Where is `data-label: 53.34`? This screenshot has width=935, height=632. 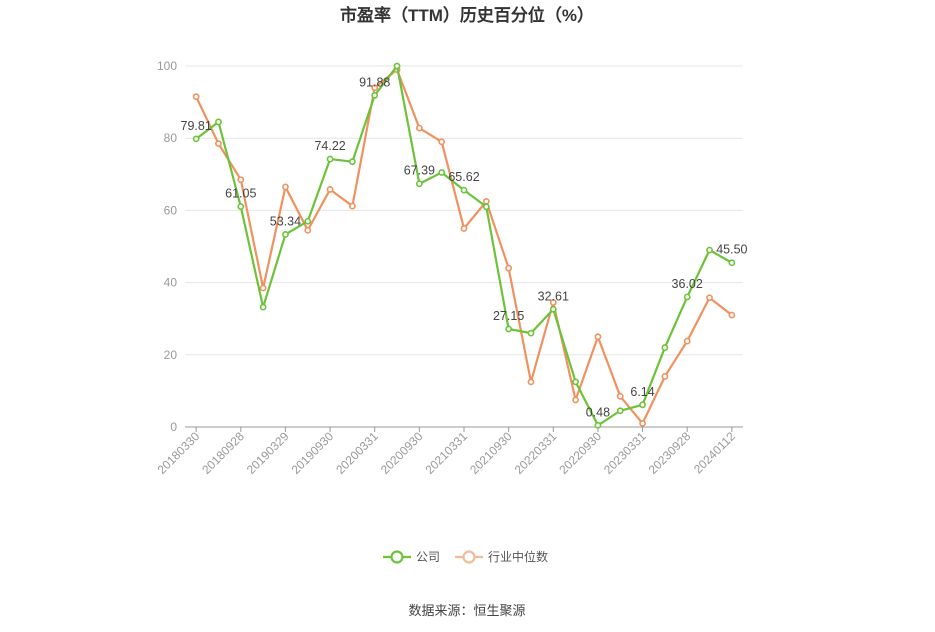
data-label: 53.34 is located at coordinates (285, 221).